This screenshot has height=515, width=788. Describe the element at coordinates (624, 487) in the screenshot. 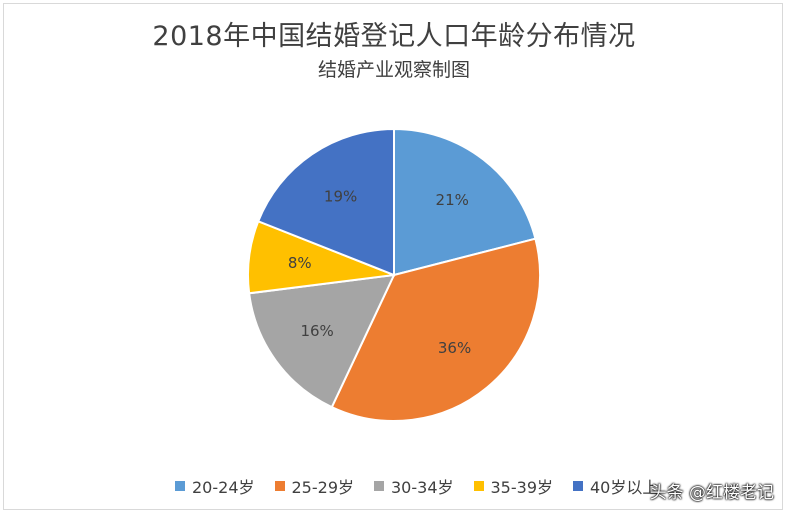

I see `legend-label: 40岁以上` at that location.